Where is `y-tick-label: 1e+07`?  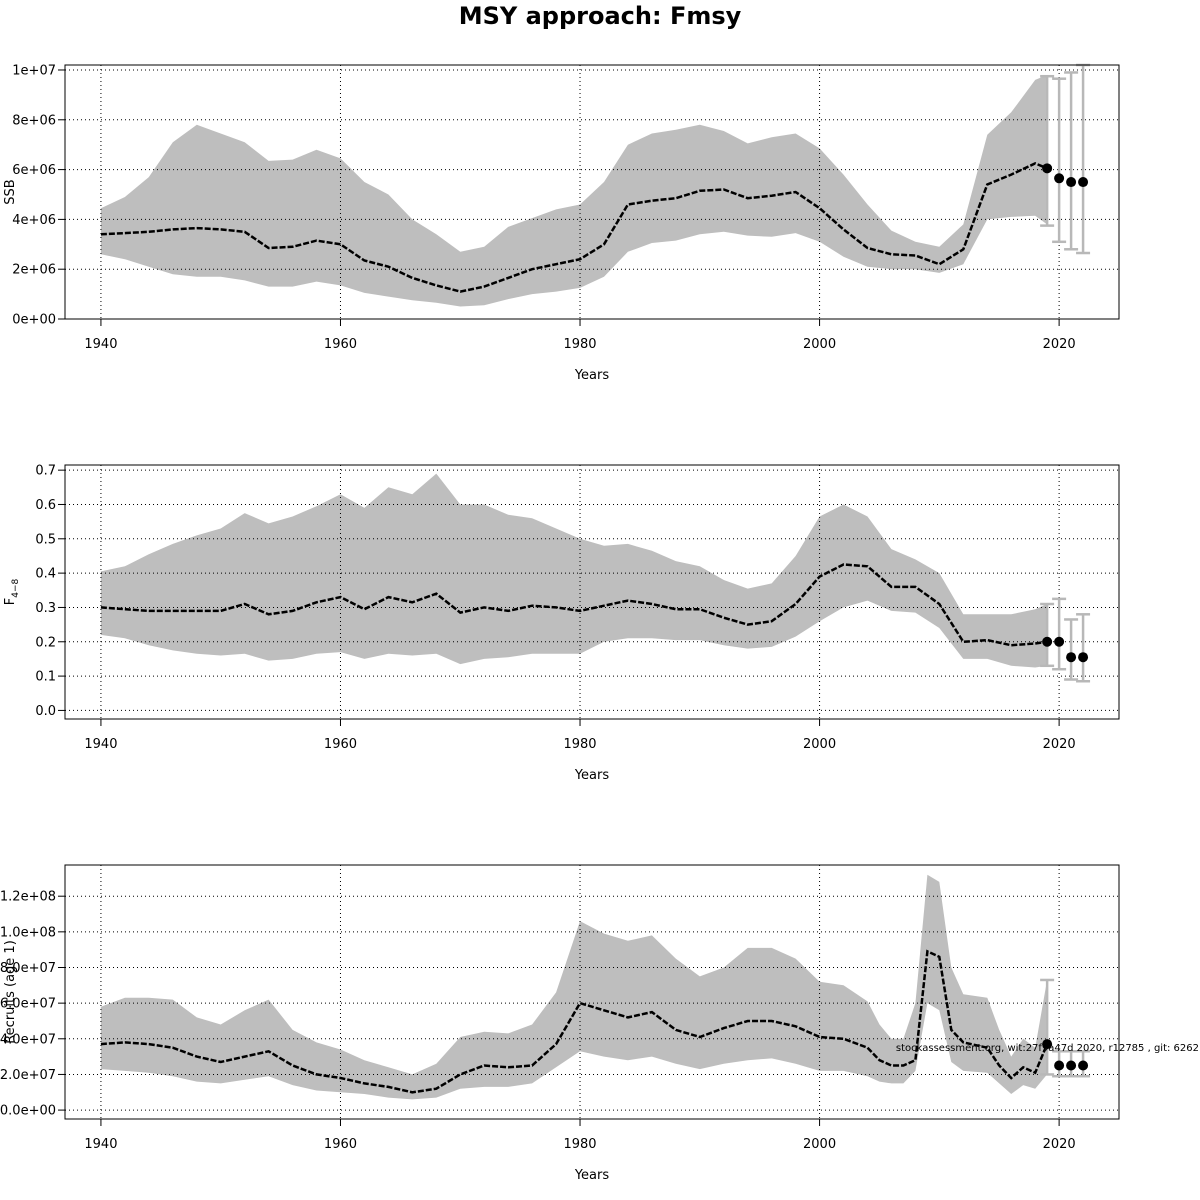
y-tick-label: 1e+07 is located at coordinates (34, 70).